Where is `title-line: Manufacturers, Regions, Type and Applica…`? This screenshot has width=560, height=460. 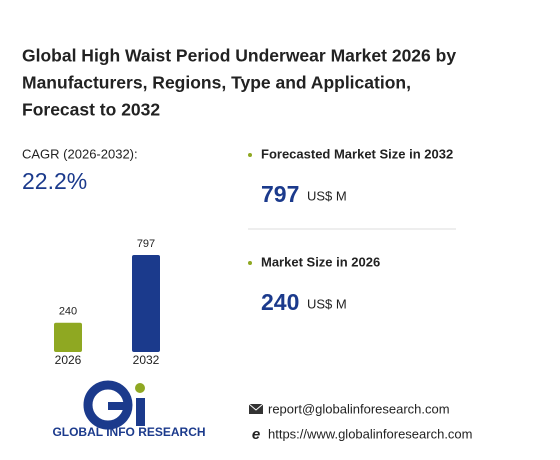 title-line: Manufacturers, Regions, Type and Applica… is located at coordinates (216, 83).